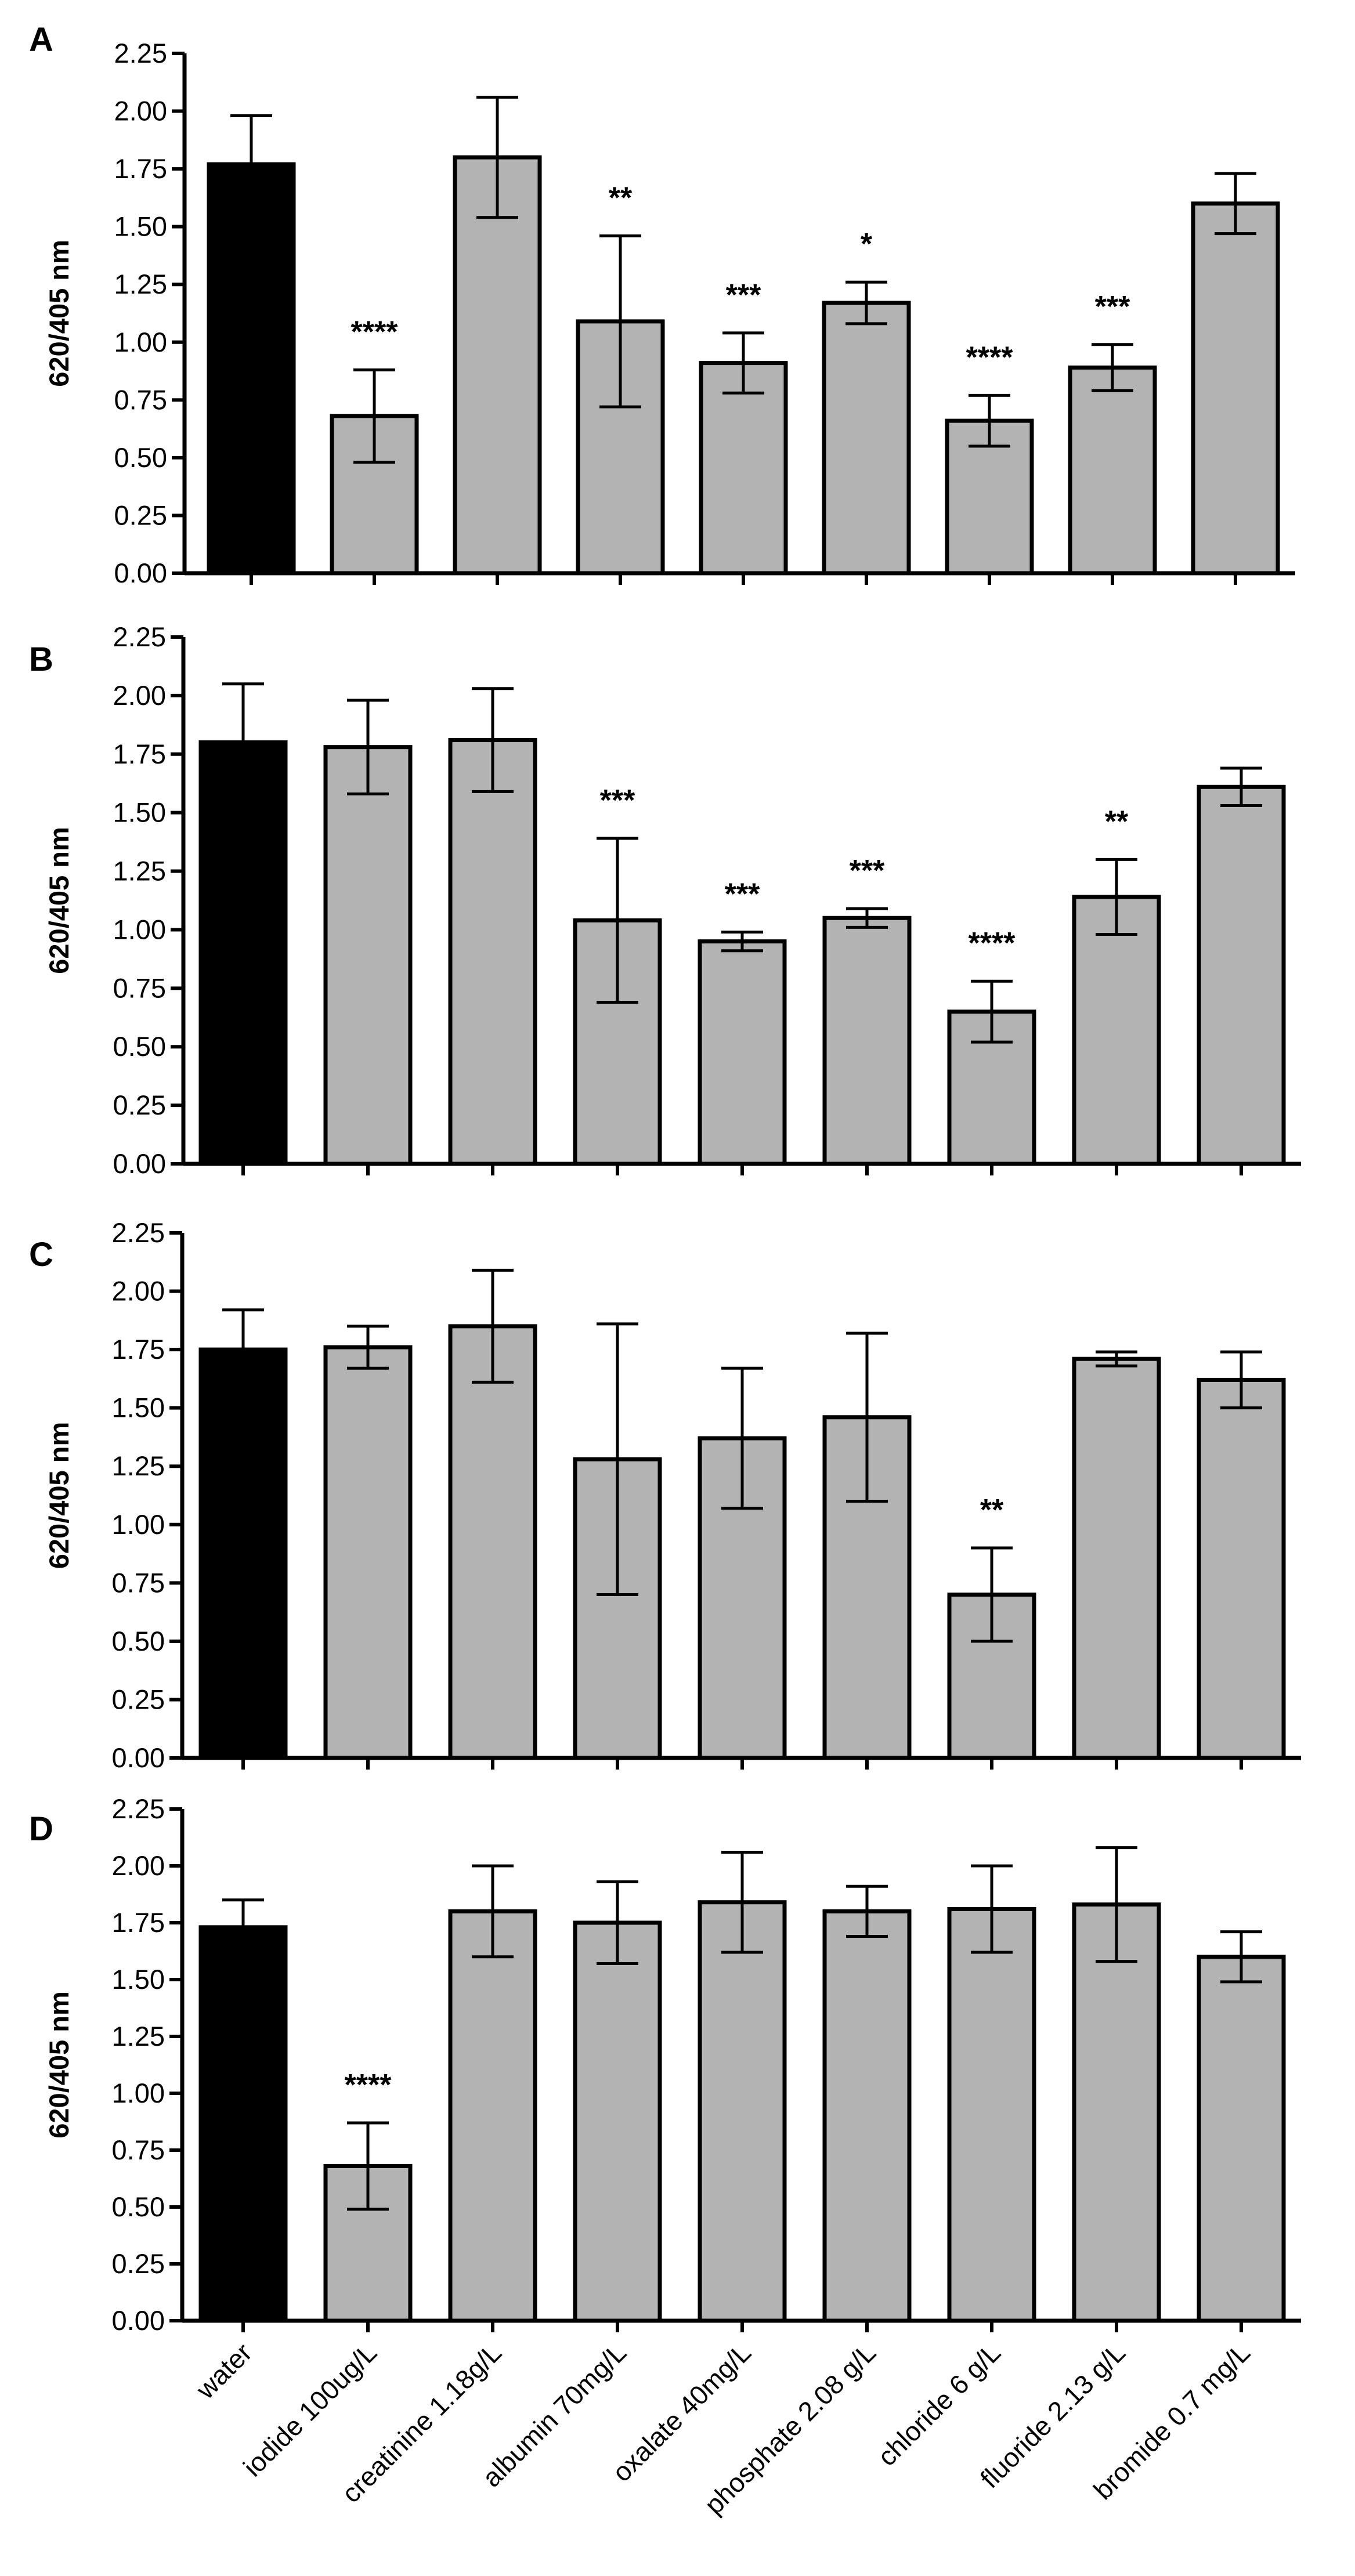 The image size is (1355, 2576). I want to click on y-tick-label-a-1: 0.25, so click(140, 515).